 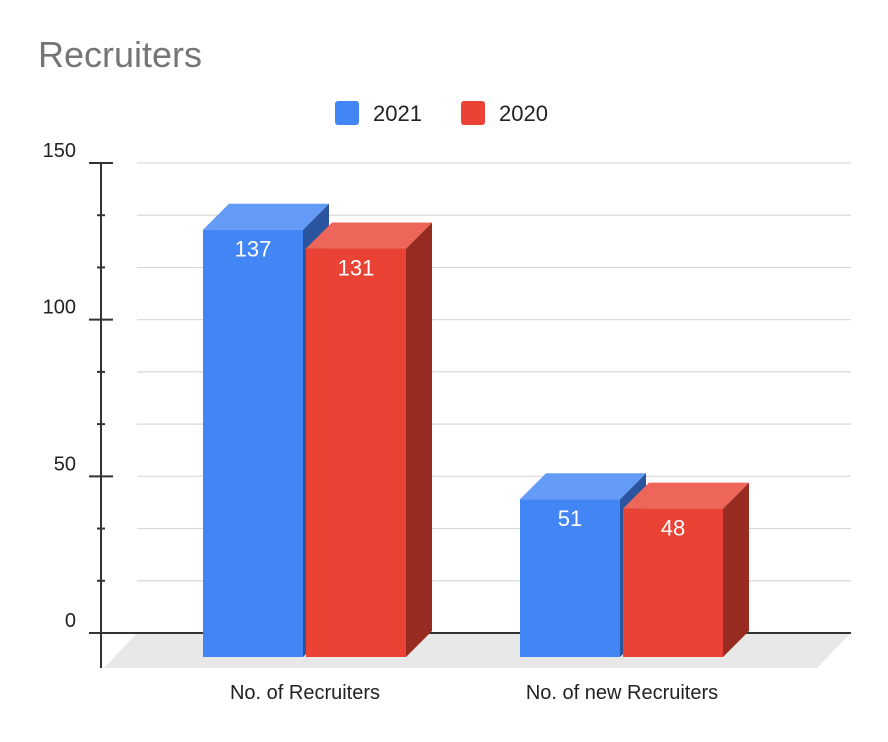 I want to click on legend-label-2020: 2020, so click(x=523, y=113).